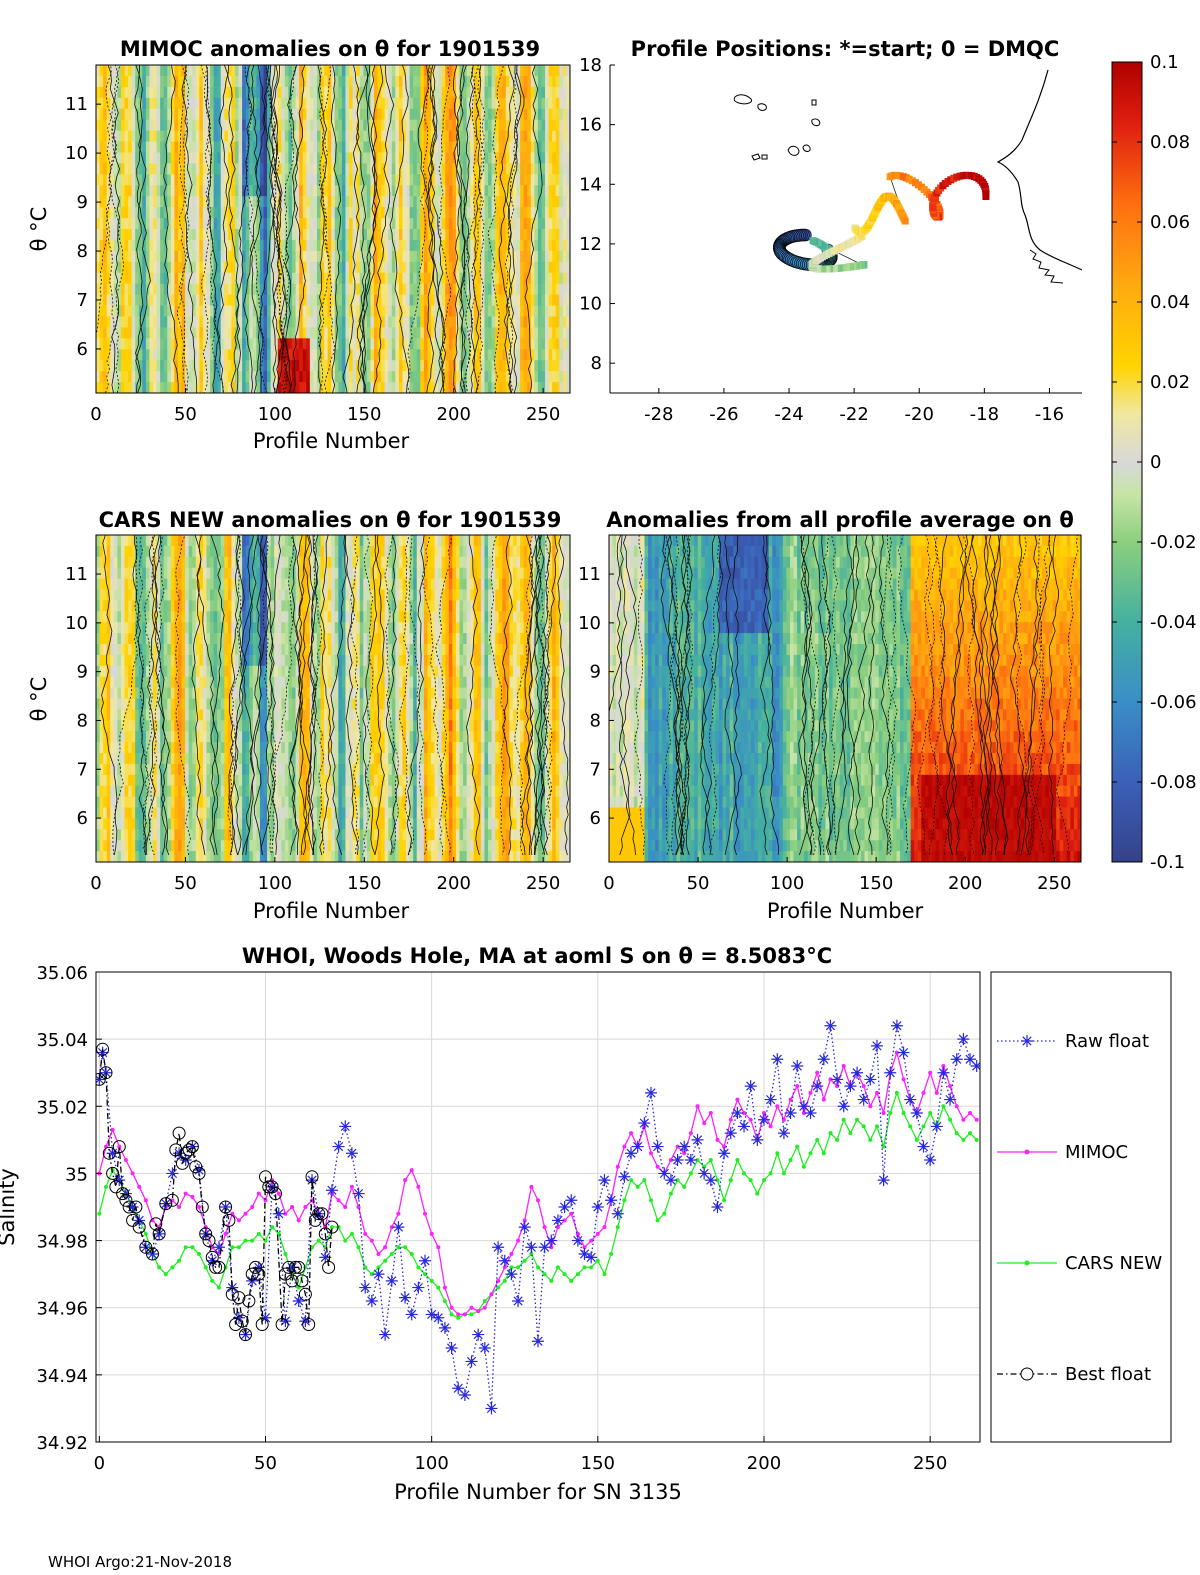 Image resolution: width=1200 pixels, height=1575 pixels. What do you see at coordinates (76, 153) in the screenshot?
I see `y-tick-label: 10` at bounding box center [76, 153].